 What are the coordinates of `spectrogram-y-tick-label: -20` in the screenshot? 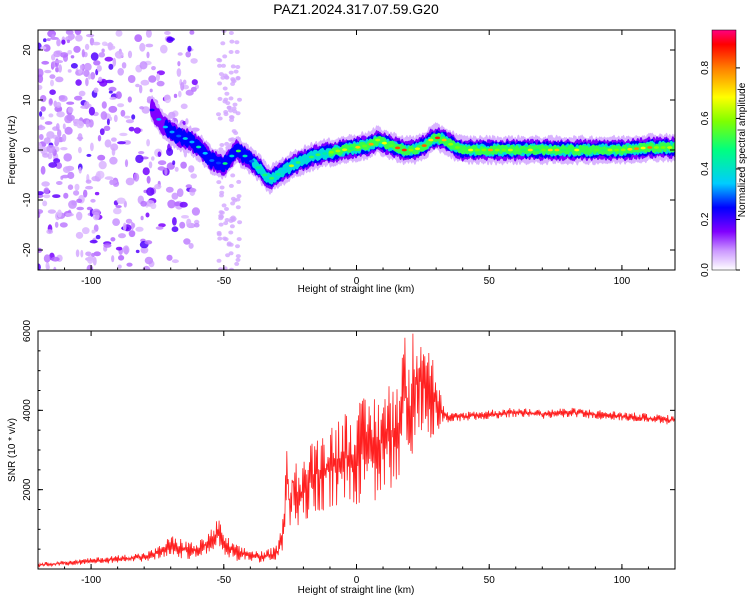 It's located at (27, 249).